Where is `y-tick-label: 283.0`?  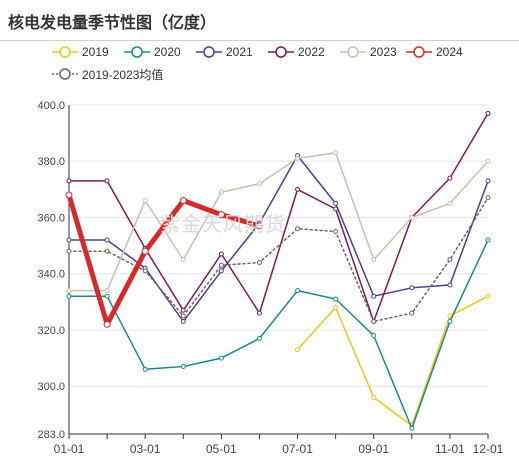
y-tick-label: 283.0 is located at coordinates (51, 435).